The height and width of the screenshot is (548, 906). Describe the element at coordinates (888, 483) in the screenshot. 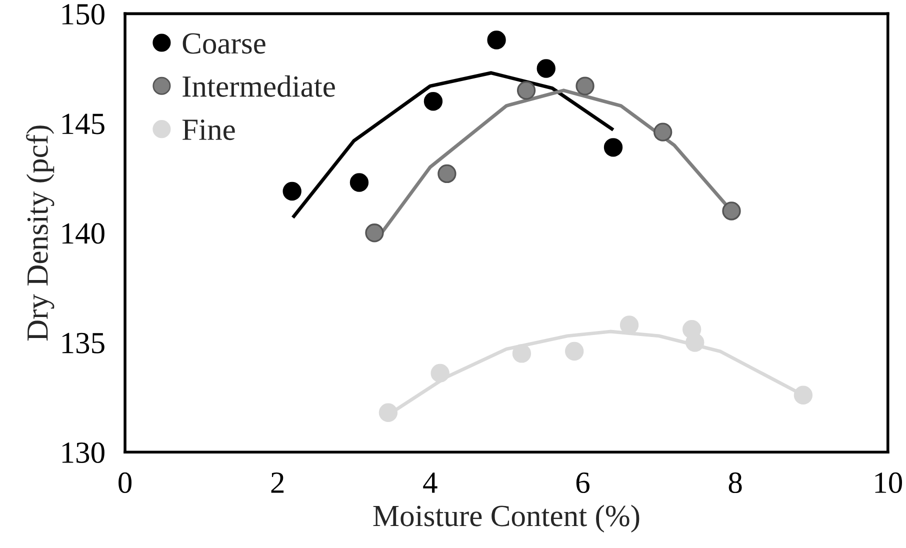

I see `x-tick-label: 10` at that location.